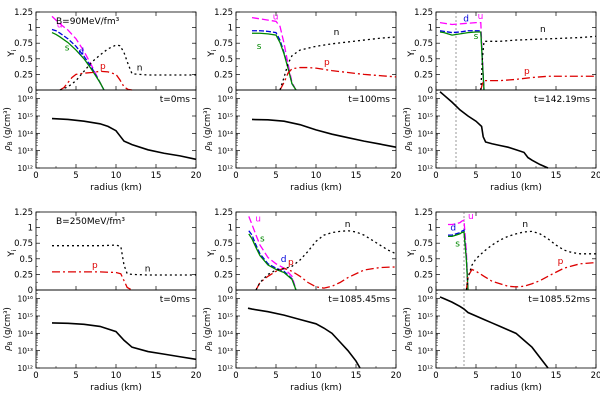  Describe the element at coordinates (369, 100) in the screenshot. I see `time-label: t=100ms` at that location.